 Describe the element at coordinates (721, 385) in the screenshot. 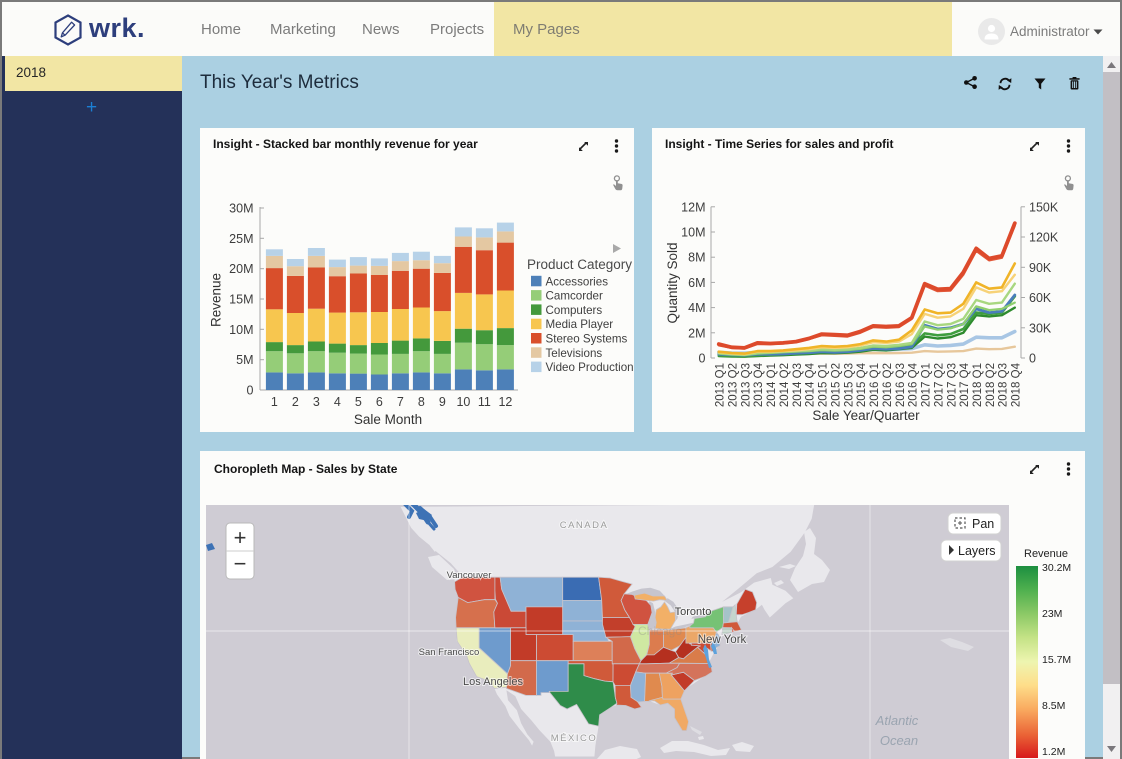

I see `svg-text: 2013 Q1` at that location.